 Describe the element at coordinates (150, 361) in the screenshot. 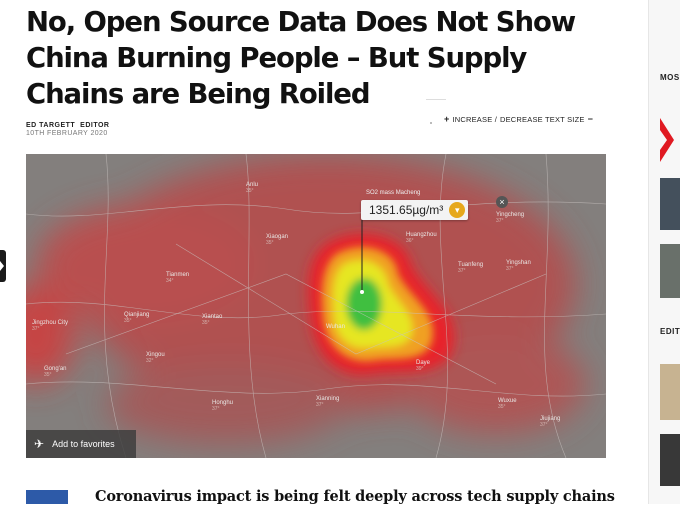

I see `map-place-temp: 32°` at that location.